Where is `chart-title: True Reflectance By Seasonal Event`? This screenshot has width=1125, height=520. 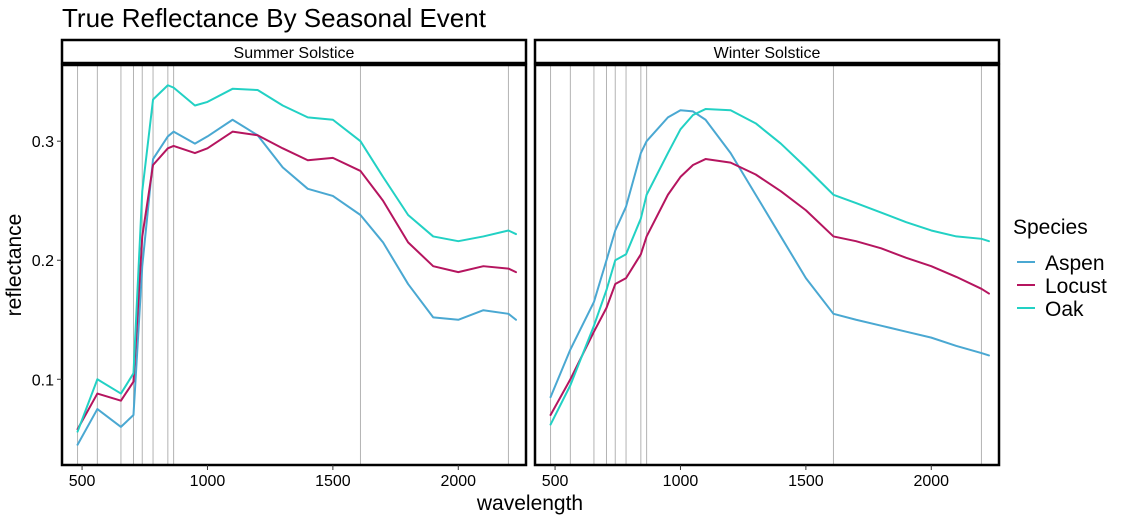 chart-title: True Reflectance By Seasonal Event is located at coordinates (274, 18).